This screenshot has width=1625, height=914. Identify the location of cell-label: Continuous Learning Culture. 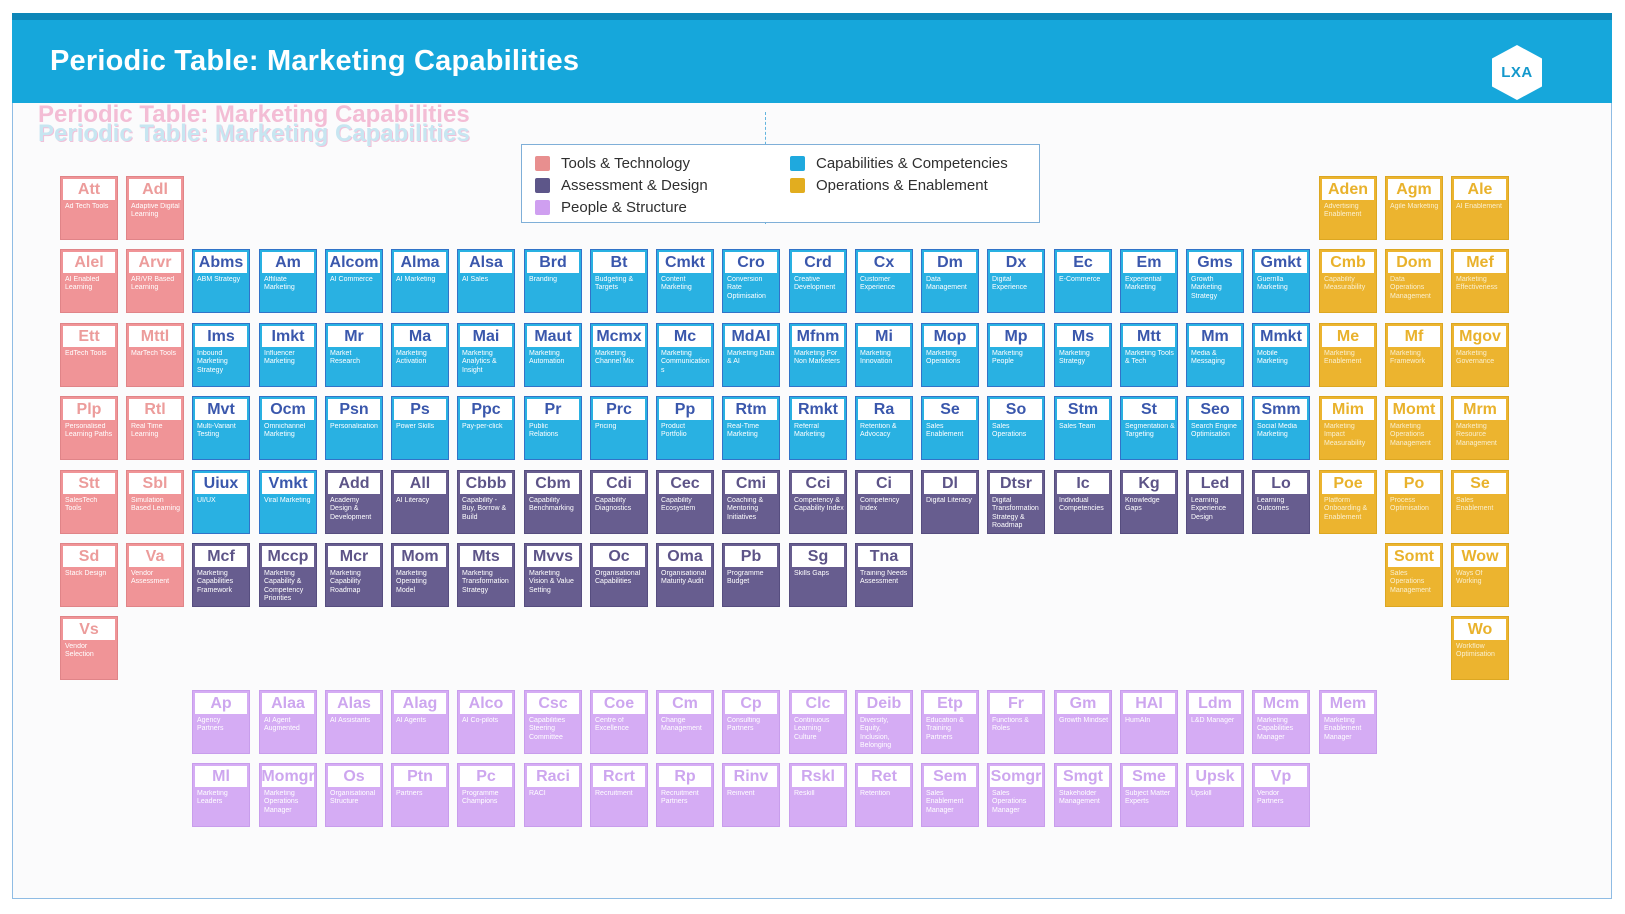
(812, 729).